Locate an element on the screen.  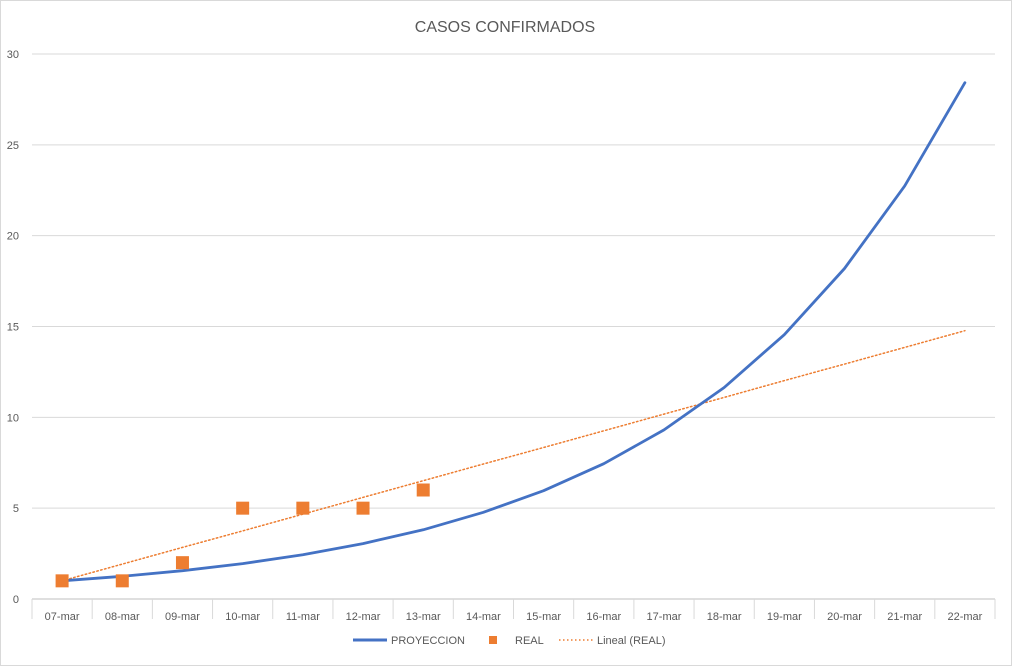
chart-title: CASOS CONFIRMADOS is located at coordinates (505, 27).